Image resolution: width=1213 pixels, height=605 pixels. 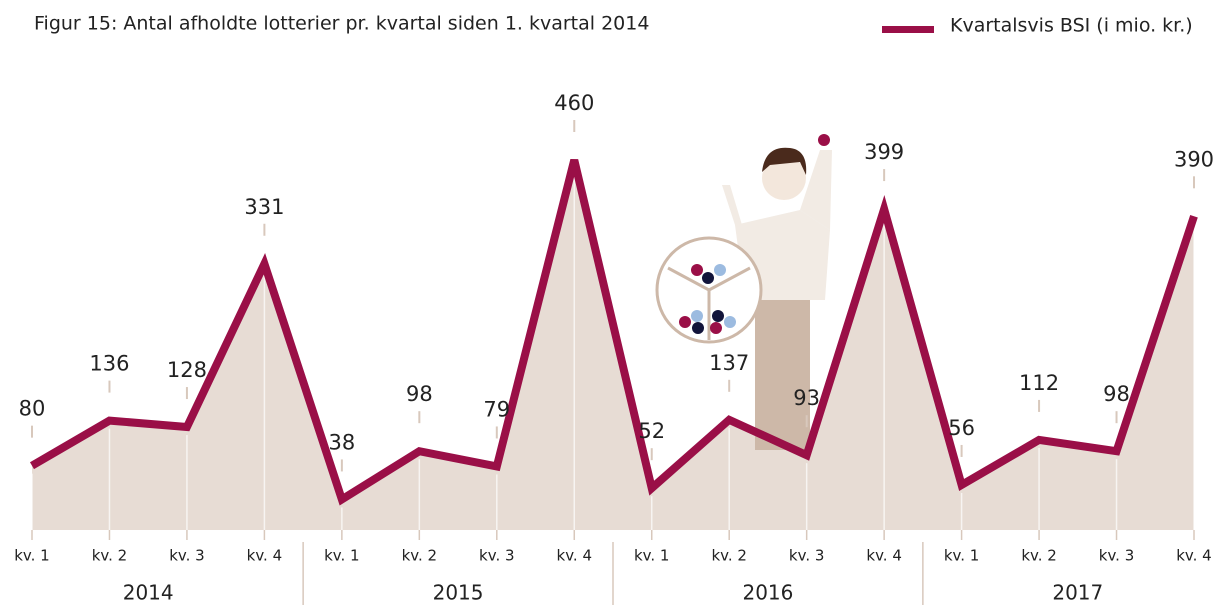 What do you see at coordinates (458, 593) in the screenshot?
I see `group-label: 2015` at bounding box center [458, 593].